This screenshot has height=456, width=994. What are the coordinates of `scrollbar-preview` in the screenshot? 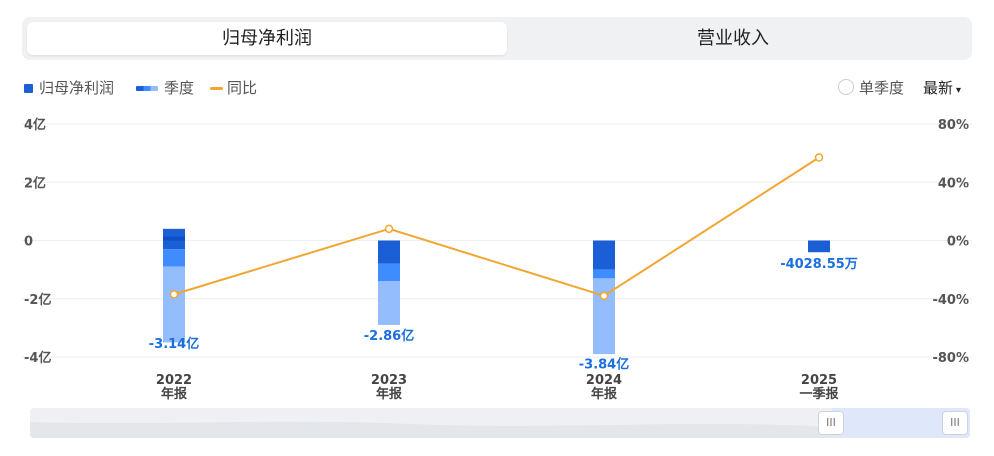 It's located at (500, 429).